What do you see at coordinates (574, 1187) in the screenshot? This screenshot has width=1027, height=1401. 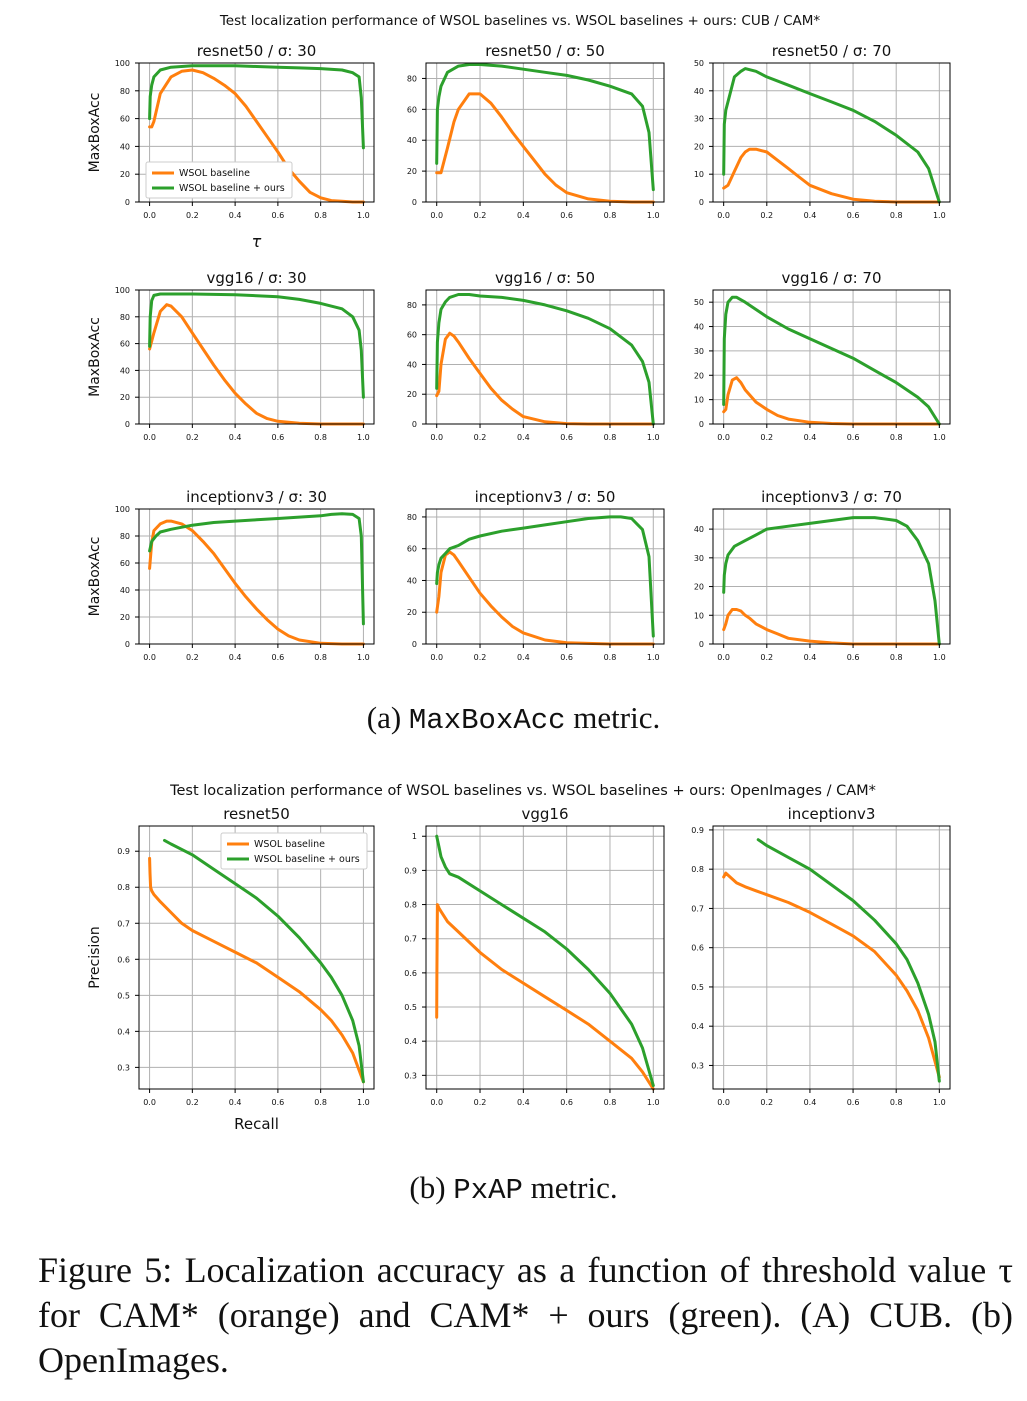 I see `subcaption-b-suffix: metric.` at bounding box center [574, 1187].